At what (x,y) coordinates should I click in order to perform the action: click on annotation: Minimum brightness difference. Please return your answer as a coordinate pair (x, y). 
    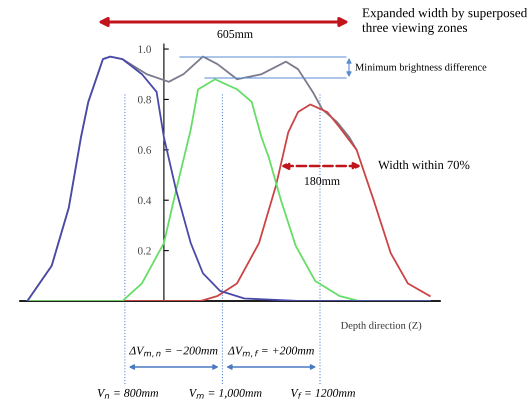
    Looking at the image, I should click on (420, 68).